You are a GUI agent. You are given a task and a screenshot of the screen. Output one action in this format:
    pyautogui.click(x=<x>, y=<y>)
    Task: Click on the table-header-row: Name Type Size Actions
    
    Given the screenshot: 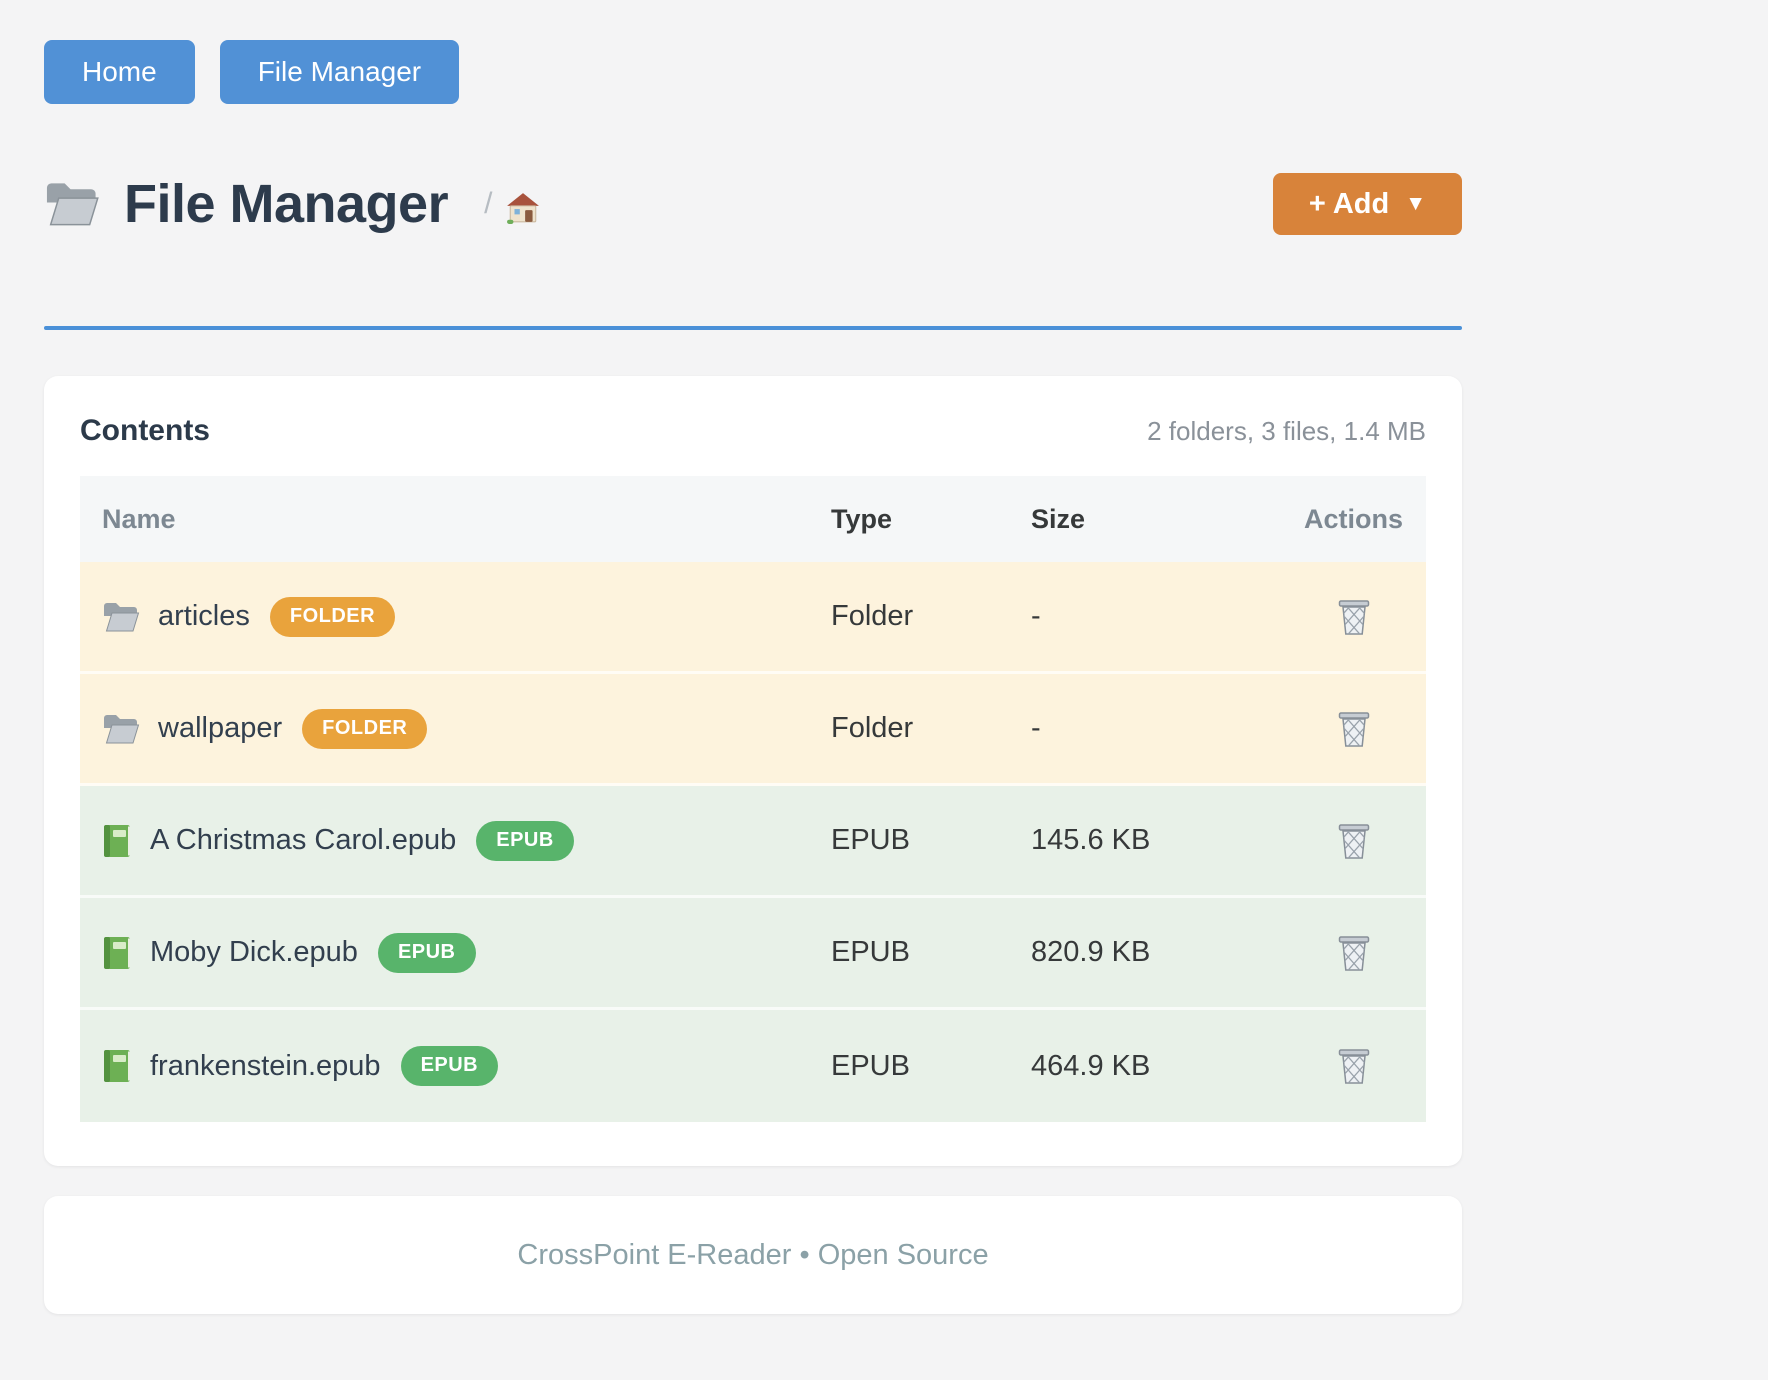 What is the action you would take?
    pyautogui.click(x=753, y=519)
    